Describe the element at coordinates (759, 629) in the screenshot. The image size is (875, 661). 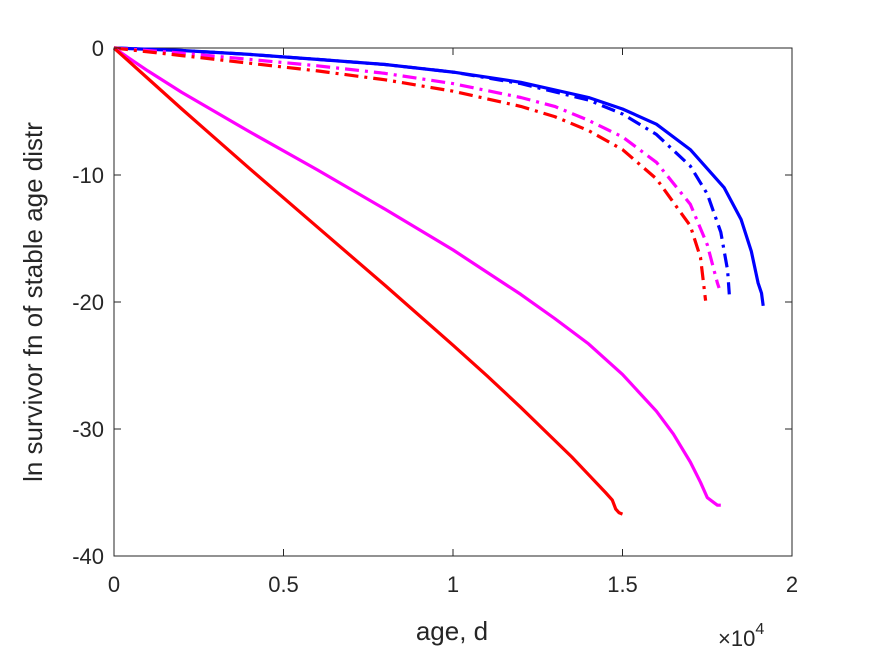
I see `exponent-power: 4` at that location.